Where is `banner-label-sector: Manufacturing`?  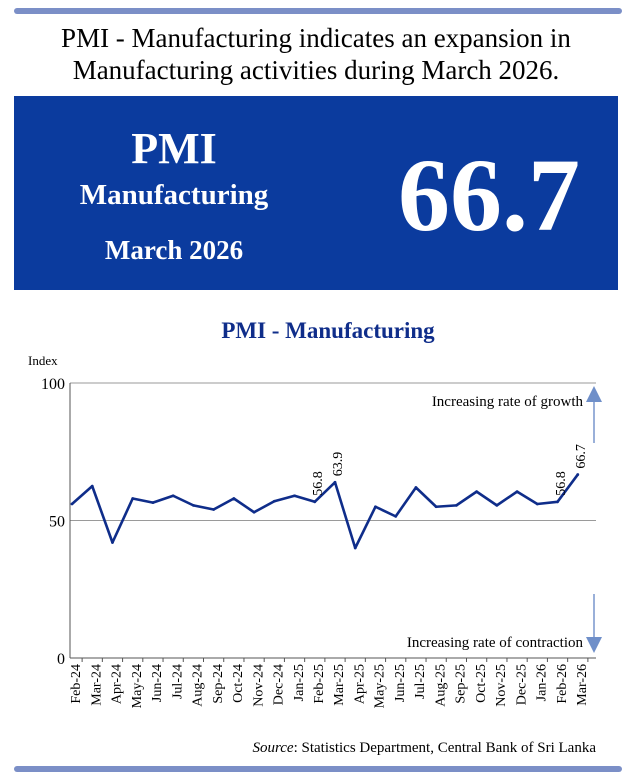 banner-label-sector: Manufacturing is located at coordinates (174, 195).